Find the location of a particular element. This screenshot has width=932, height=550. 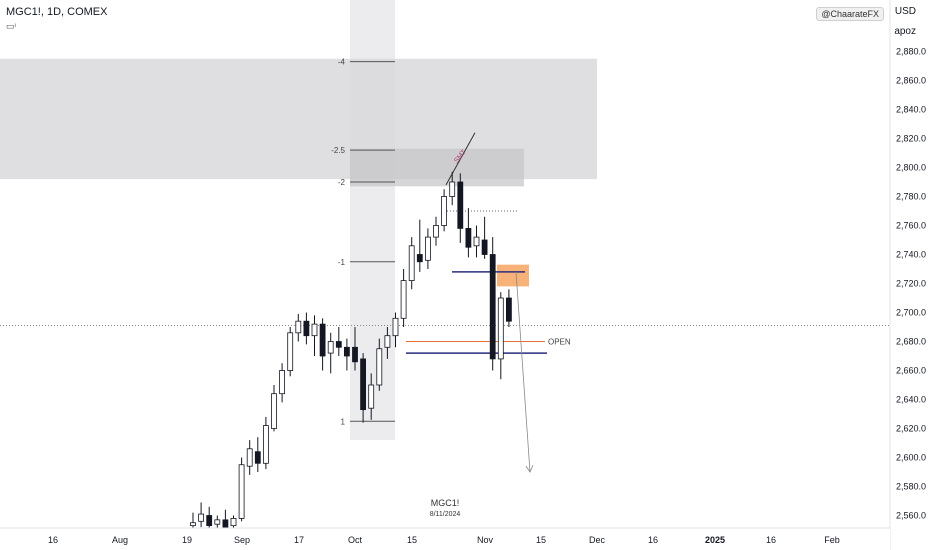

currency-label: USD is located at coordinates (905, 11).